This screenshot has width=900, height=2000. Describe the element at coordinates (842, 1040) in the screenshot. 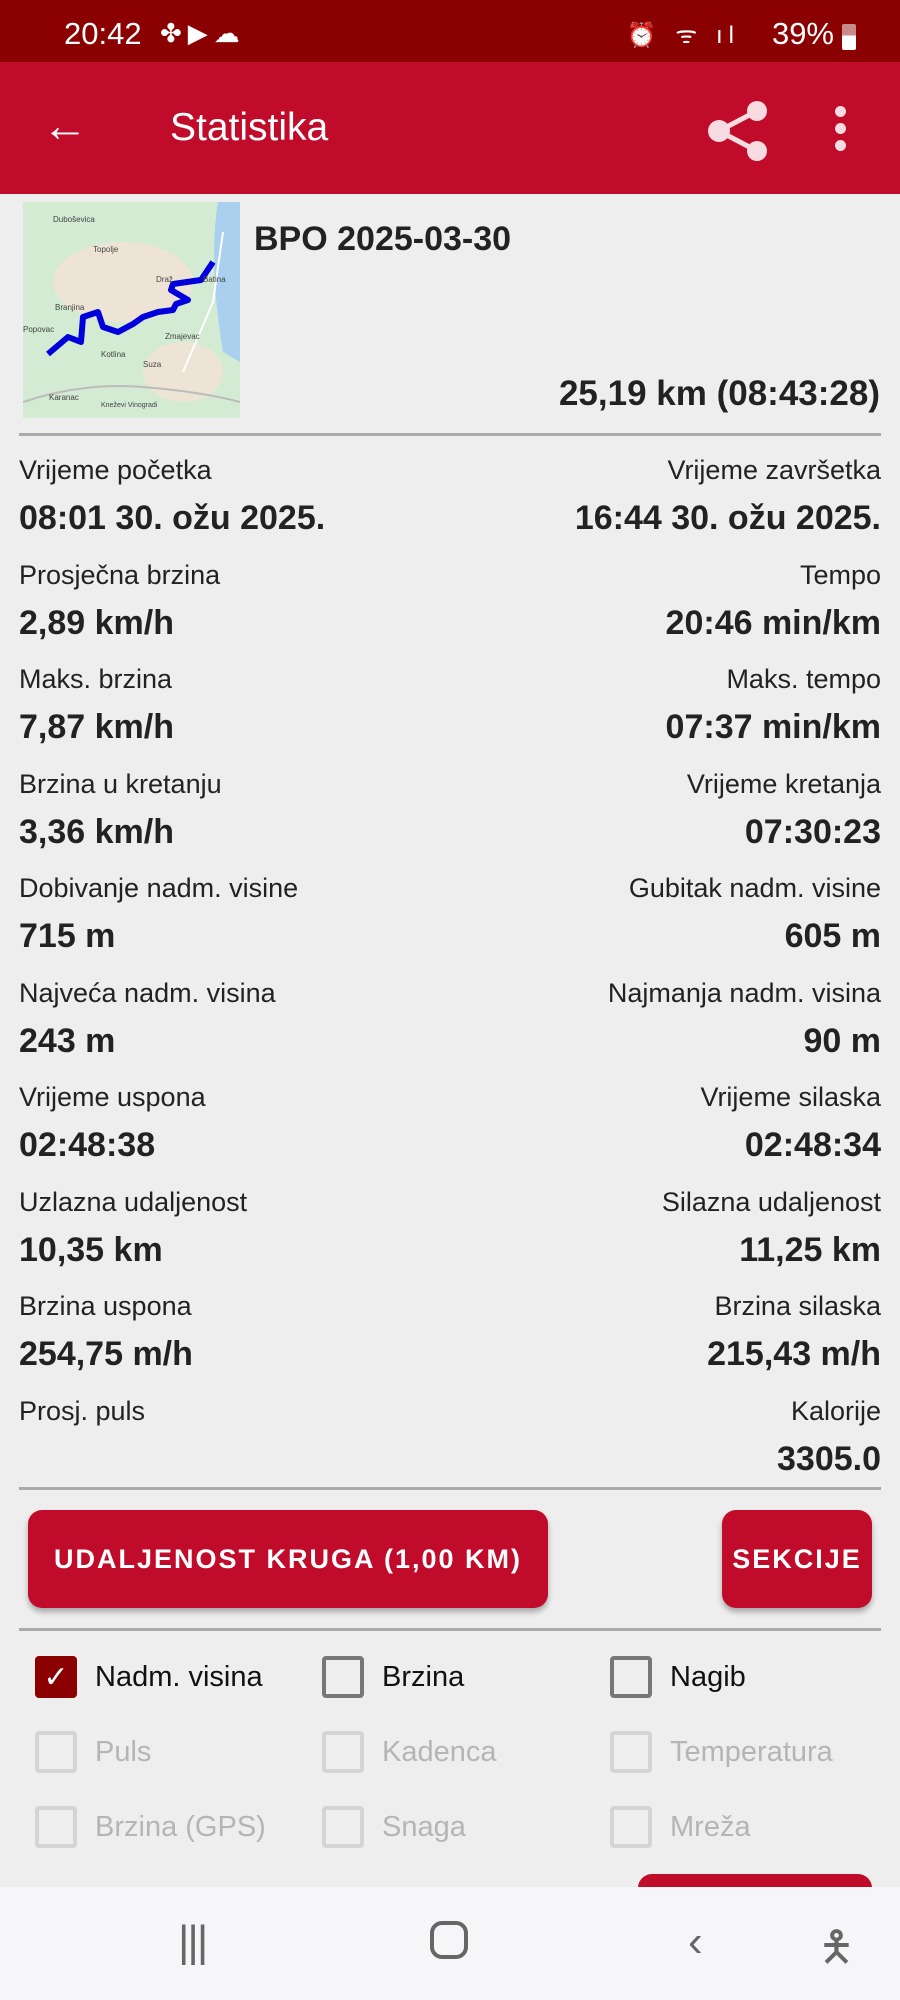

I see `stat-value: 90 m` at that location.